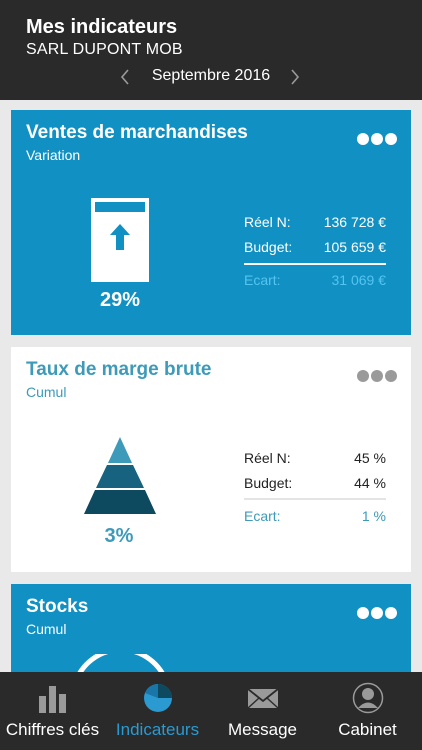 The height and width of the screenshot is (750, 422). I want to click on tab-cabinet: Cabinet, so click(367, 711).